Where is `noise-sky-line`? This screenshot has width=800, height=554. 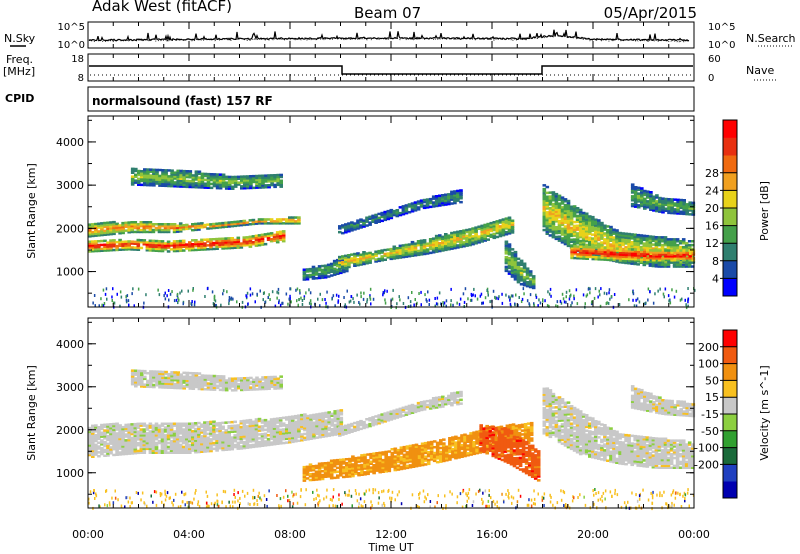 noise-sky-line is located at coordinates (389, 36).